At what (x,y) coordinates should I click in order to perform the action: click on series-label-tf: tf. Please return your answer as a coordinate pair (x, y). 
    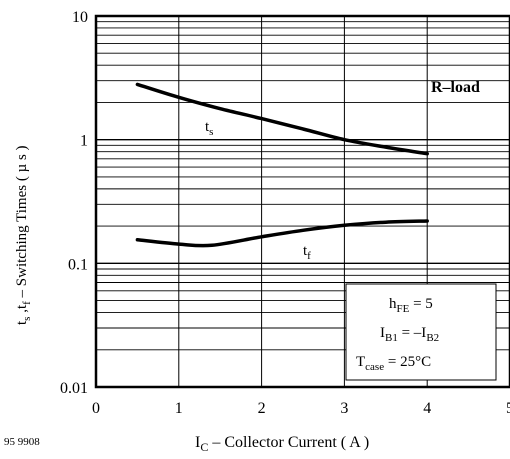
    Looking at the image, I should click on (307, 252).